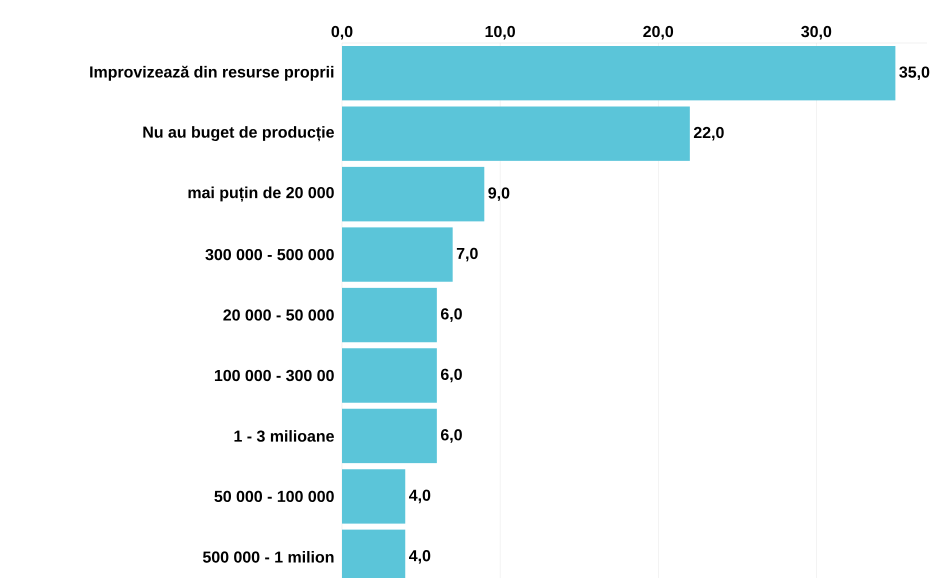  What do you see at coordinates (278, 315) in the screenshot?
I see `y-tick-label: 20 000 - 50 000` at bounding box center [278, 315].